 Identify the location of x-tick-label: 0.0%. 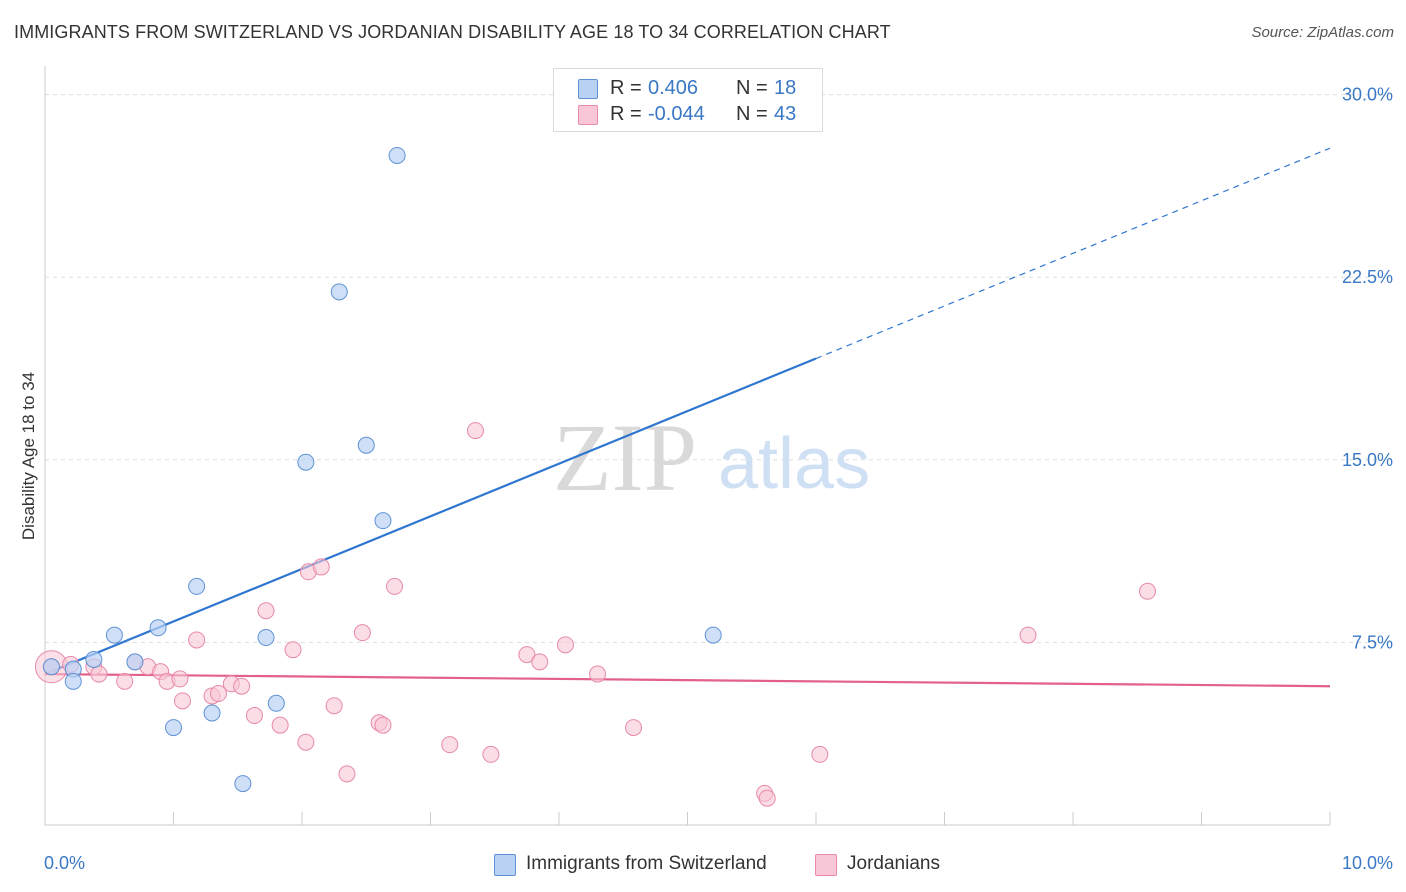
(64, 863).